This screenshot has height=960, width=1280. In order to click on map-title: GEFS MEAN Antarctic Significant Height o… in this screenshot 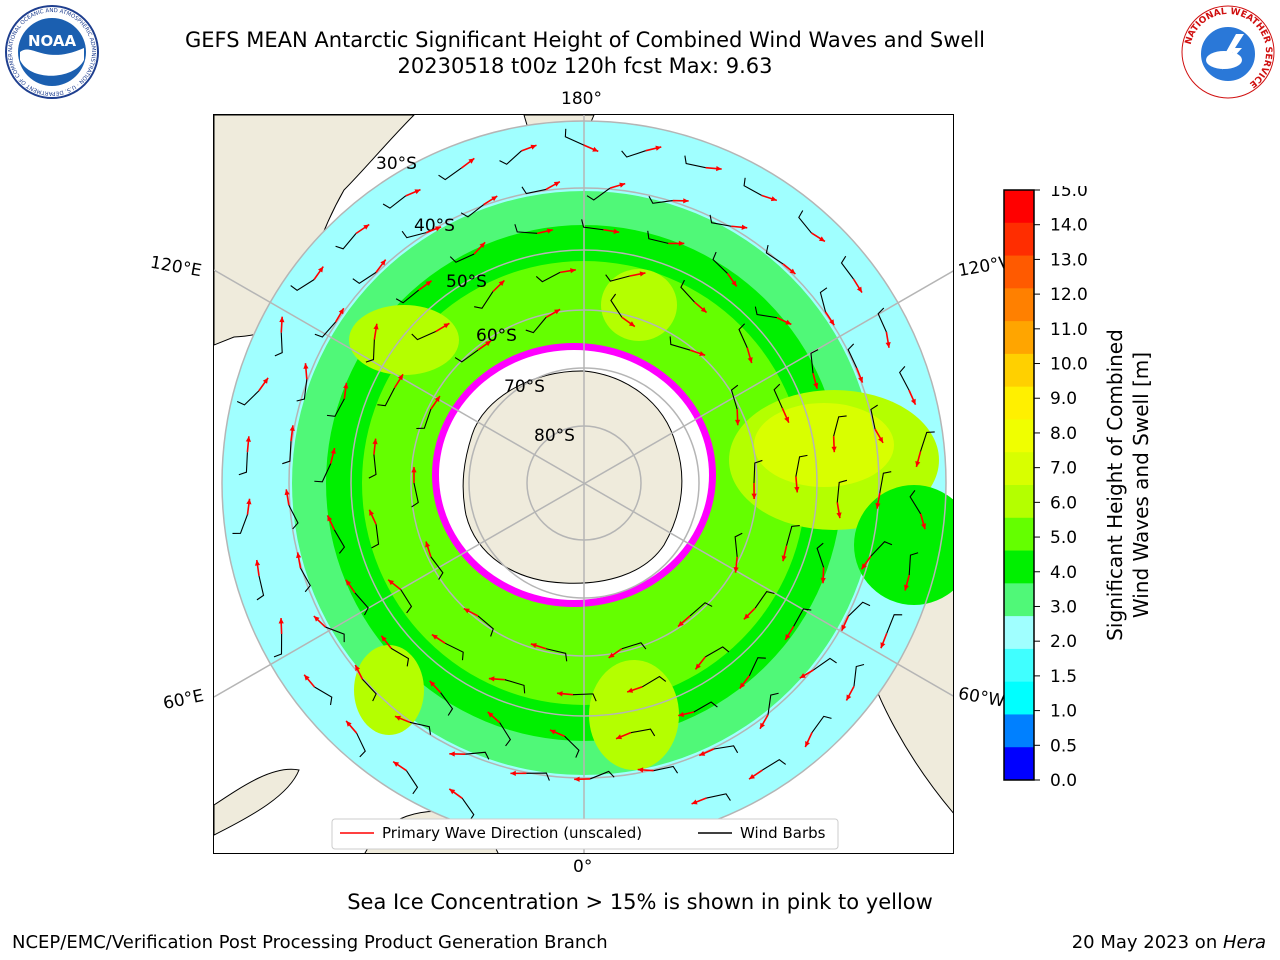, I will do `click(585, 40)`.